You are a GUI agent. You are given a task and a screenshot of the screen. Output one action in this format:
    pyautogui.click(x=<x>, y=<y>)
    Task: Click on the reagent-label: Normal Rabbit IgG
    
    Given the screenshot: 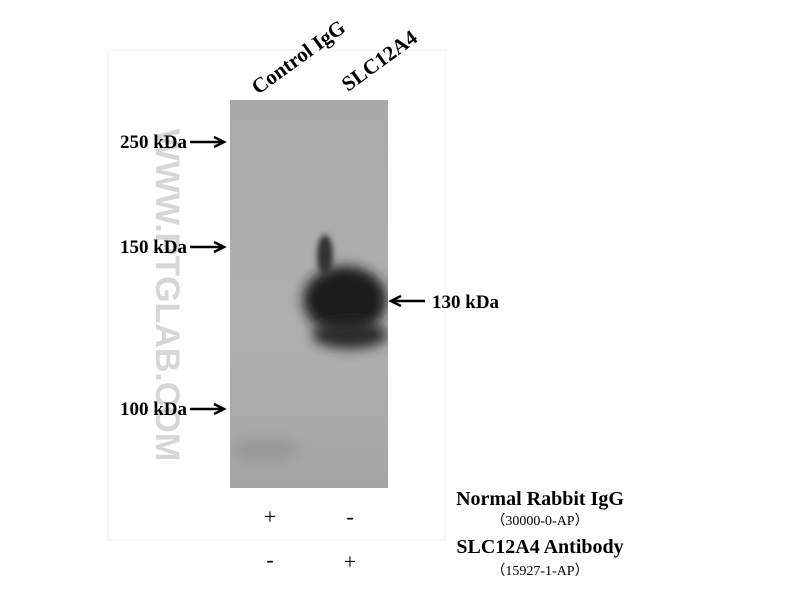 What is the action you would take?
    pyautogui.click(x=540, y=499)
    